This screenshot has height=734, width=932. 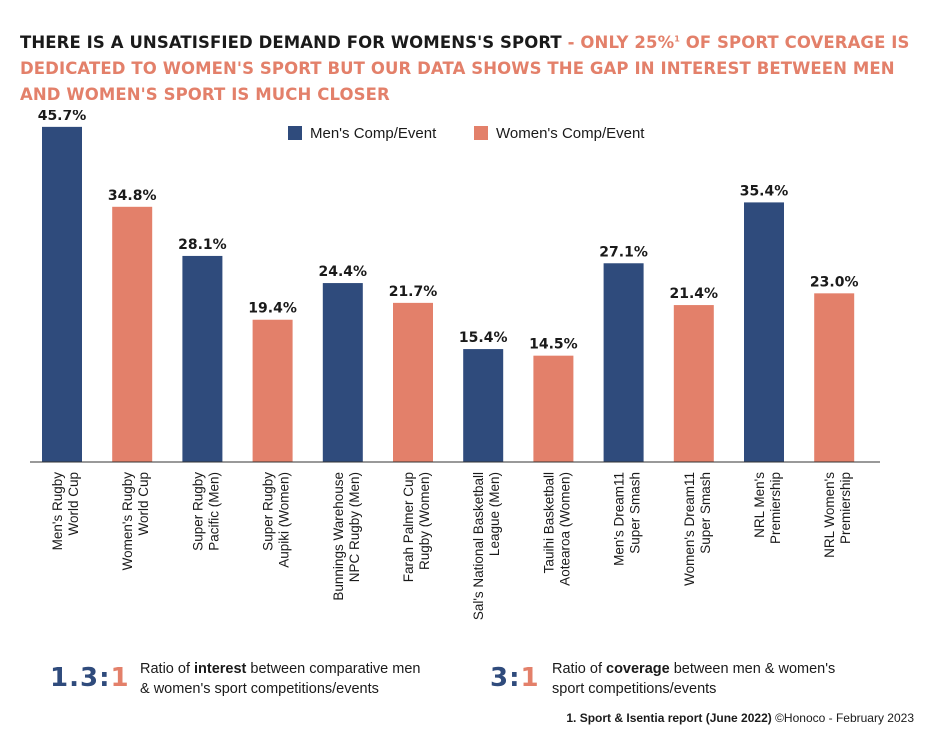 I want to click on category-label-line: Women's Dream11, so click(x=689, y=529).